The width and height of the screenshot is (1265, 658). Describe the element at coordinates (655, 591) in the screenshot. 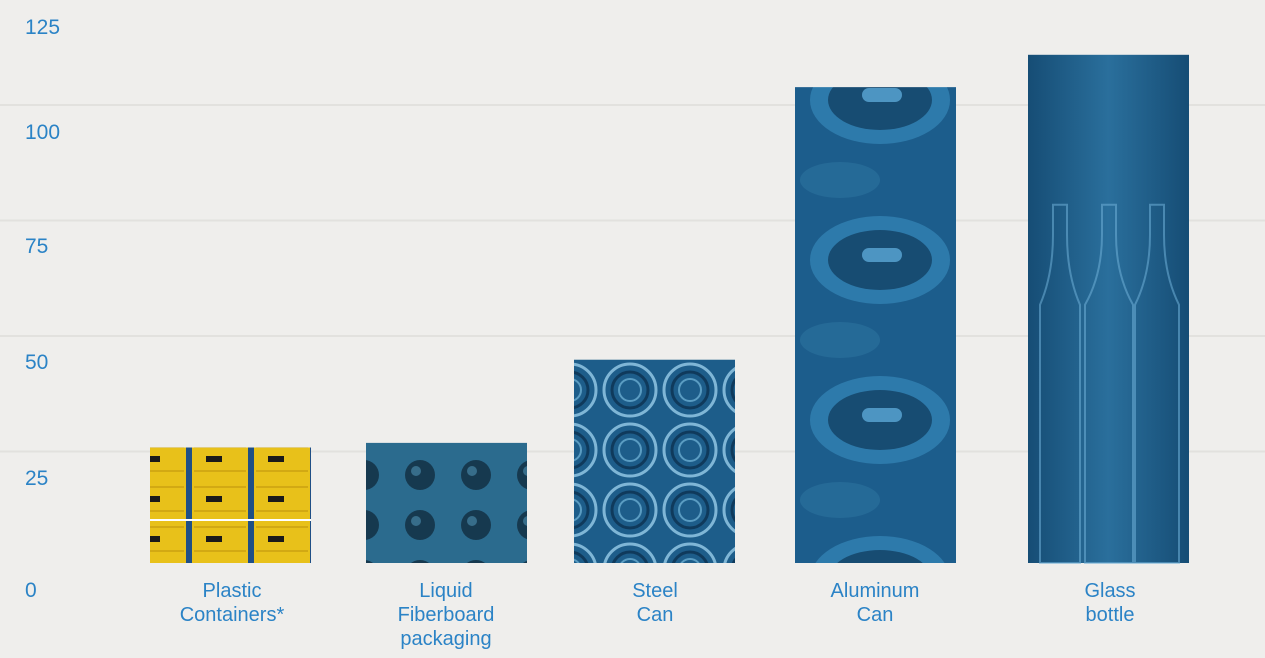

I see `x-category-label-line: Steel` at that location.